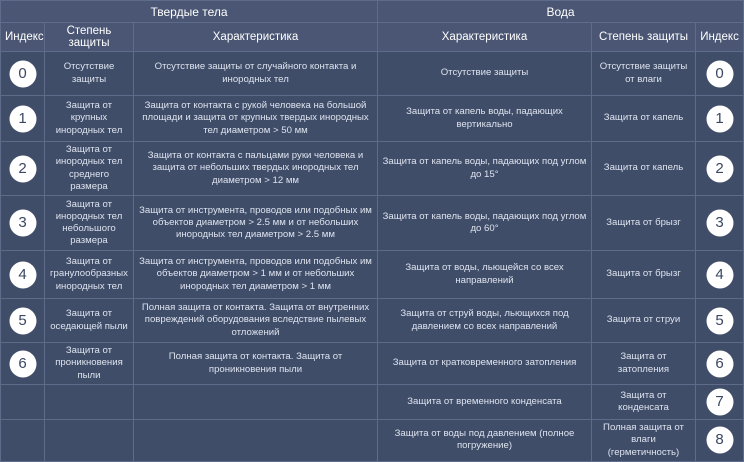 This screenshot has width=744, height=462. Describe the element at coordinates (643, 73) in the screenshot. I see `cell-degree-right: Отсутствие защиты от влаги` at that location.